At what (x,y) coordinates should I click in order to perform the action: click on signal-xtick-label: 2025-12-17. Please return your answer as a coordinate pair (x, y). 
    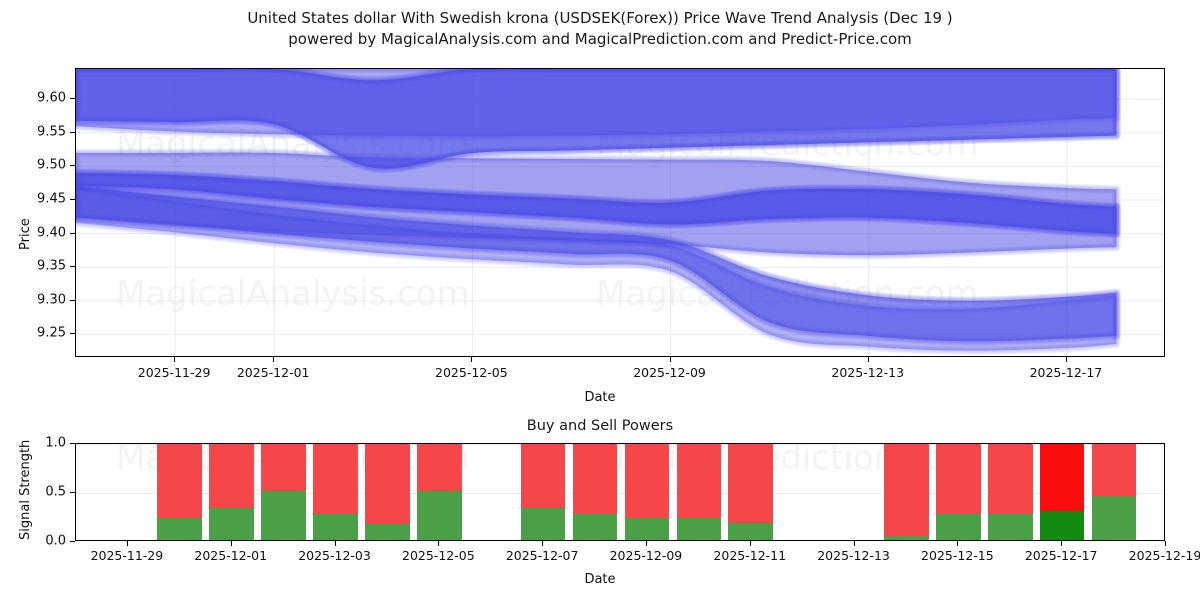
    Looking at the image, I should click on (1061, 555).